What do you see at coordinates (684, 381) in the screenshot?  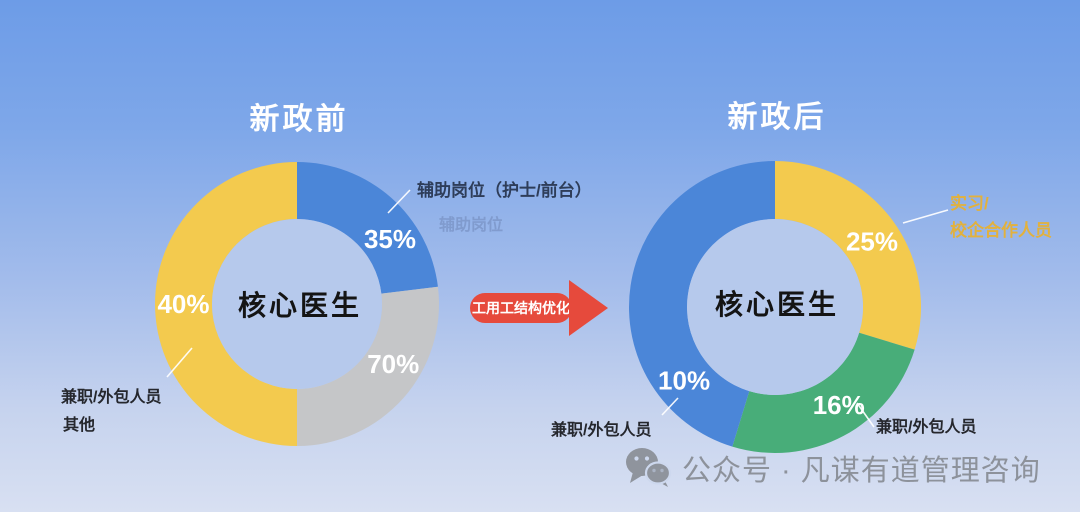 I see `segment-value-label: 10%` at bounding box center [684, 381].